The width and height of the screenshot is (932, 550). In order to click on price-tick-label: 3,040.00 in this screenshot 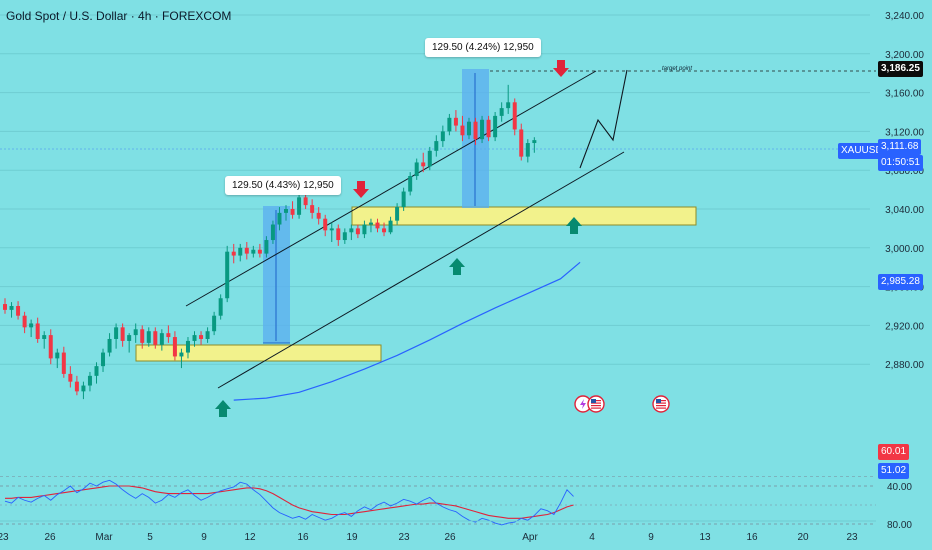, I will do `click(904, 210)`.